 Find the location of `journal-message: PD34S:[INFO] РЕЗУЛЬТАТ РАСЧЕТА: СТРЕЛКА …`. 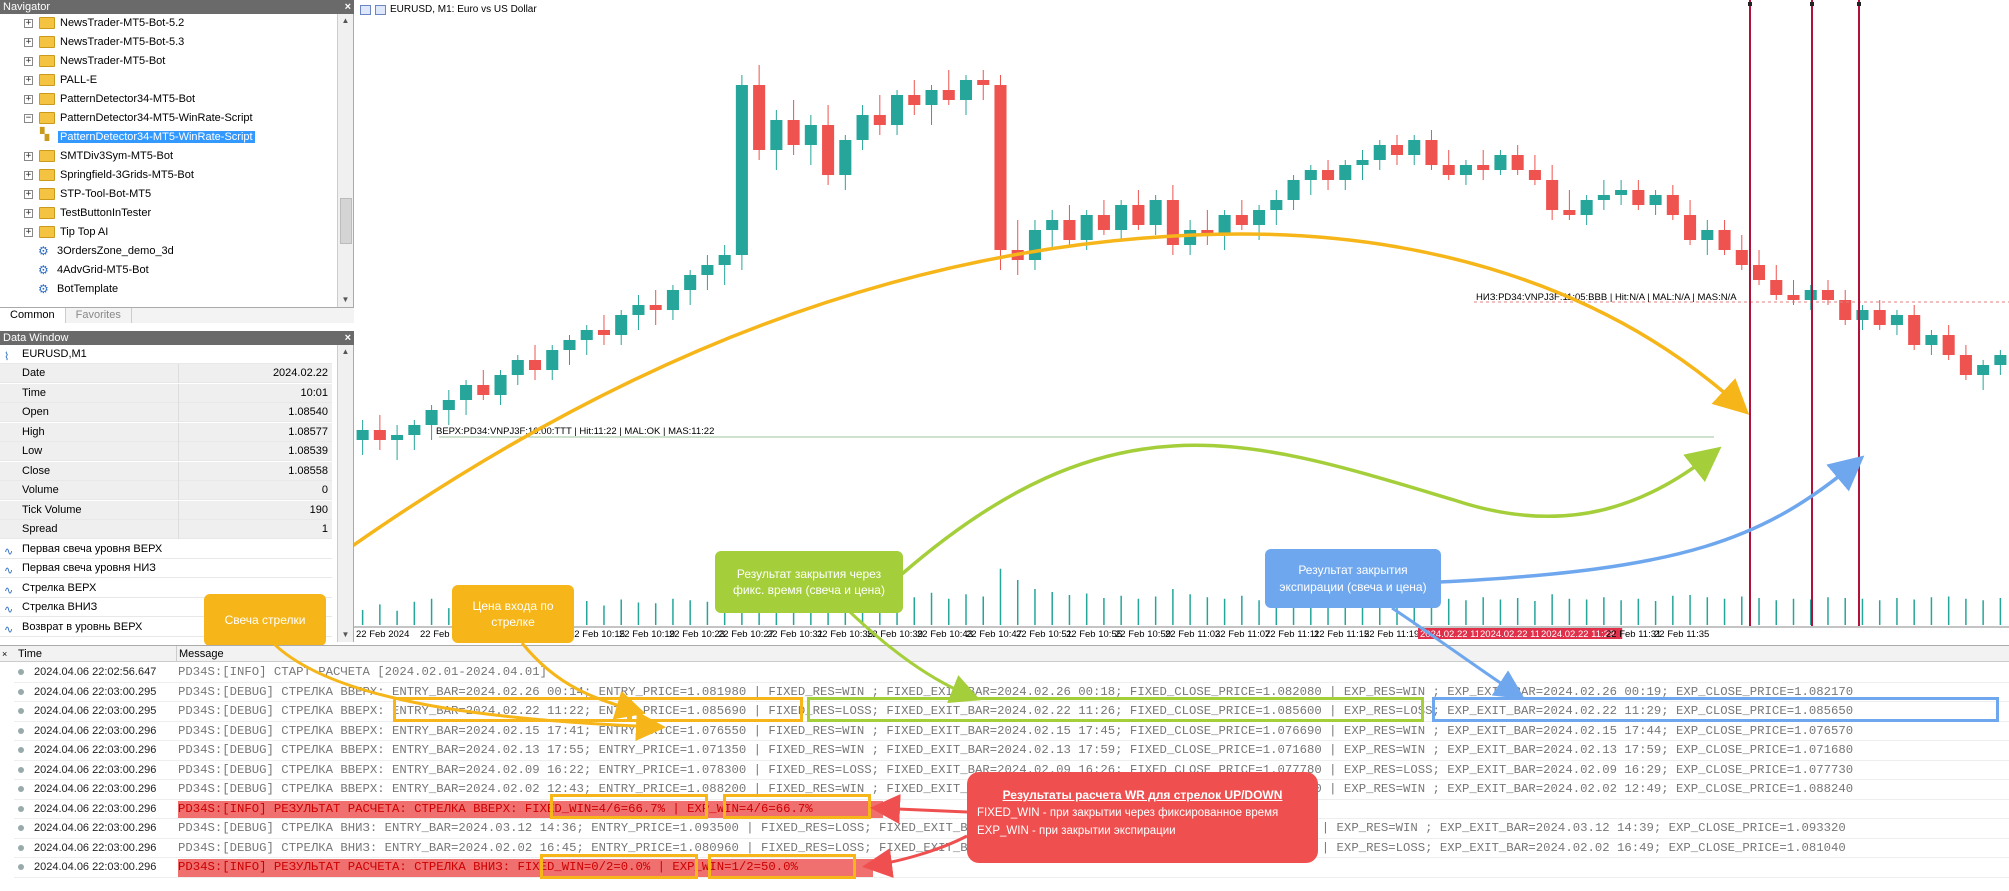

journal-message: PD34S:[INFO] РЕЗУЛЬТАТ РАСЧЕТА: СТРЕЛКА … is located at coordinates (495, 808).